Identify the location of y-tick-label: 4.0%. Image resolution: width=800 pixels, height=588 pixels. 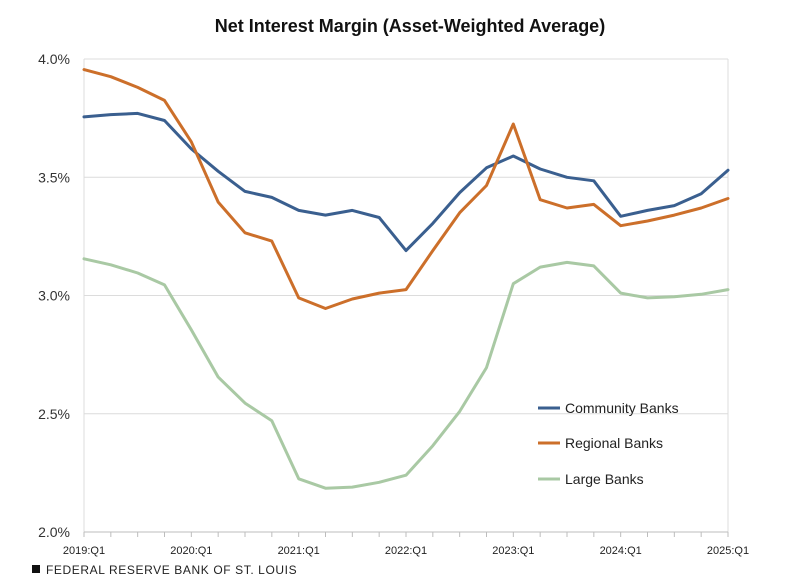
(54, 59).